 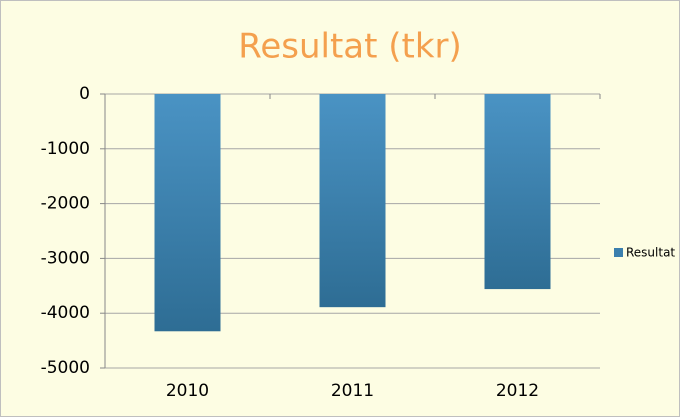 I want to click on x-tick-label: 2011, so click(x=352, y=391).